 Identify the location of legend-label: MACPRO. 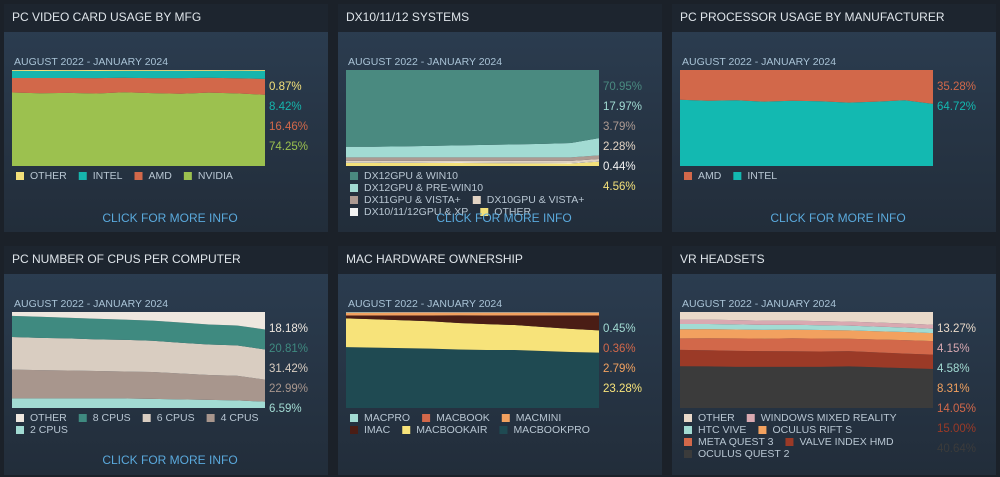
(387, 418).